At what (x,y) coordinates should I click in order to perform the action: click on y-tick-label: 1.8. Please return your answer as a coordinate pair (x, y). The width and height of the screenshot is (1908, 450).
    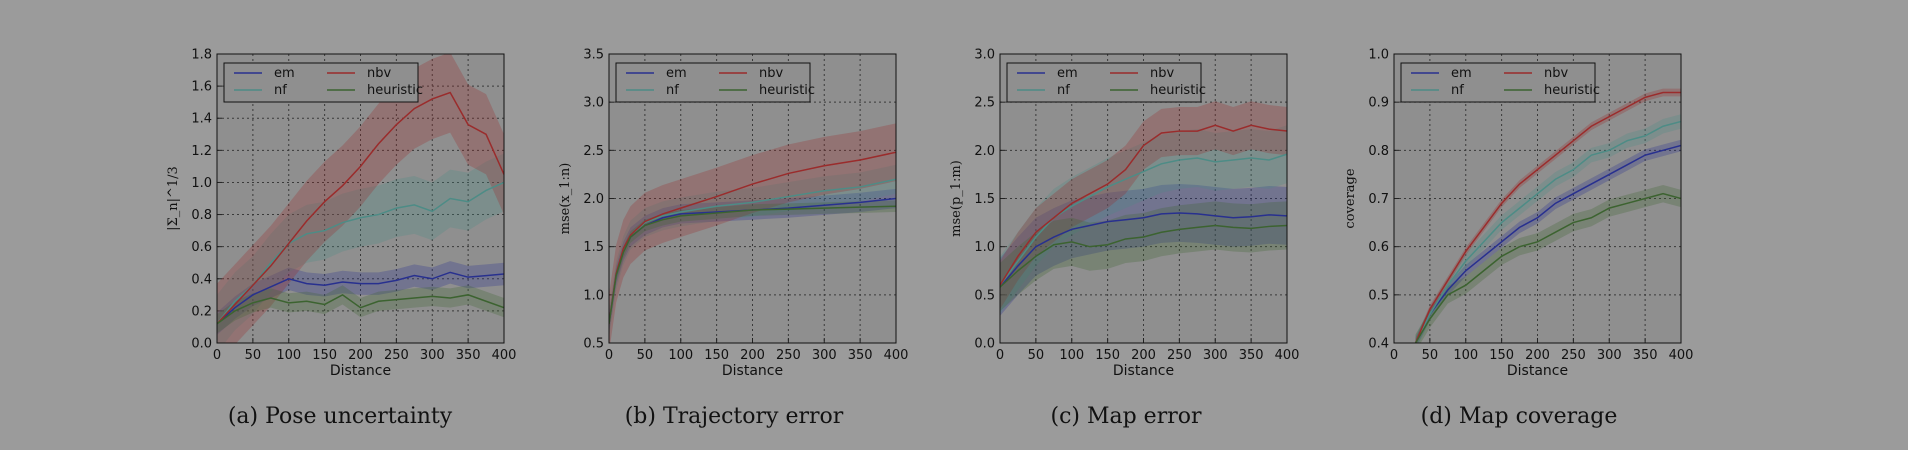
    Looking at the image, I should click on (201, 55).